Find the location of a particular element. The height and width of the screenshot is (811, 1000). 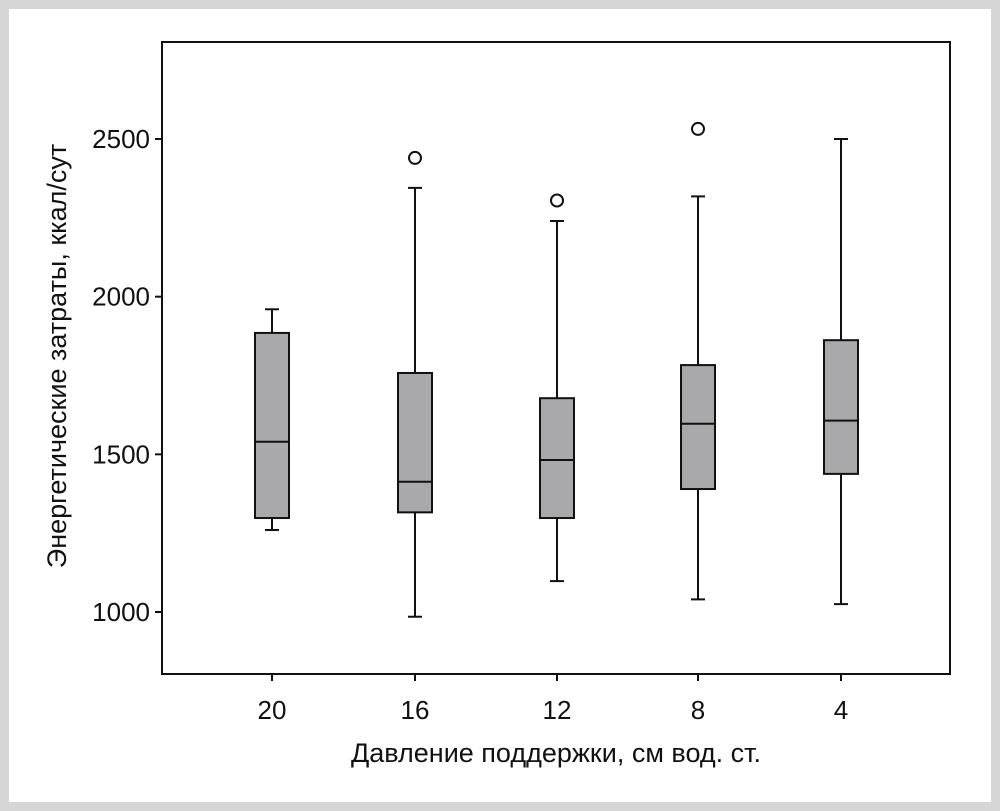

x-tick-label: 8 is located at coordinates (698, 710).